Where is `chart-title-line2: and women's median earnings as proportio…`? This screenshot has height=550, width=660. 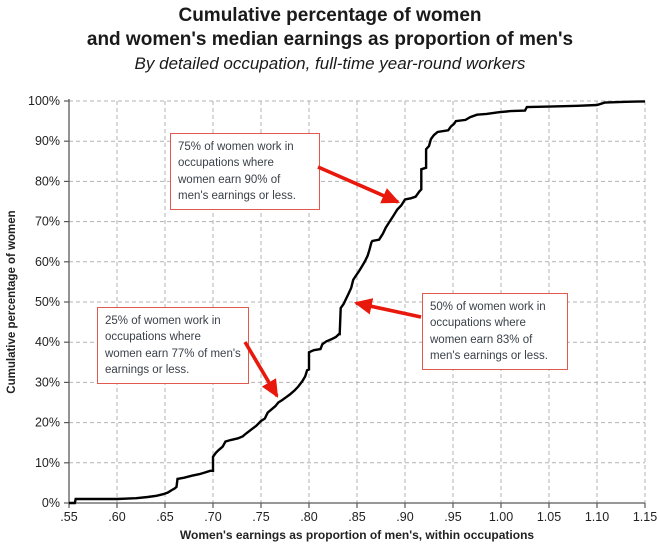
chart-title-line2: and women's median earnings as proportio… is located at coordinates (330, 39).